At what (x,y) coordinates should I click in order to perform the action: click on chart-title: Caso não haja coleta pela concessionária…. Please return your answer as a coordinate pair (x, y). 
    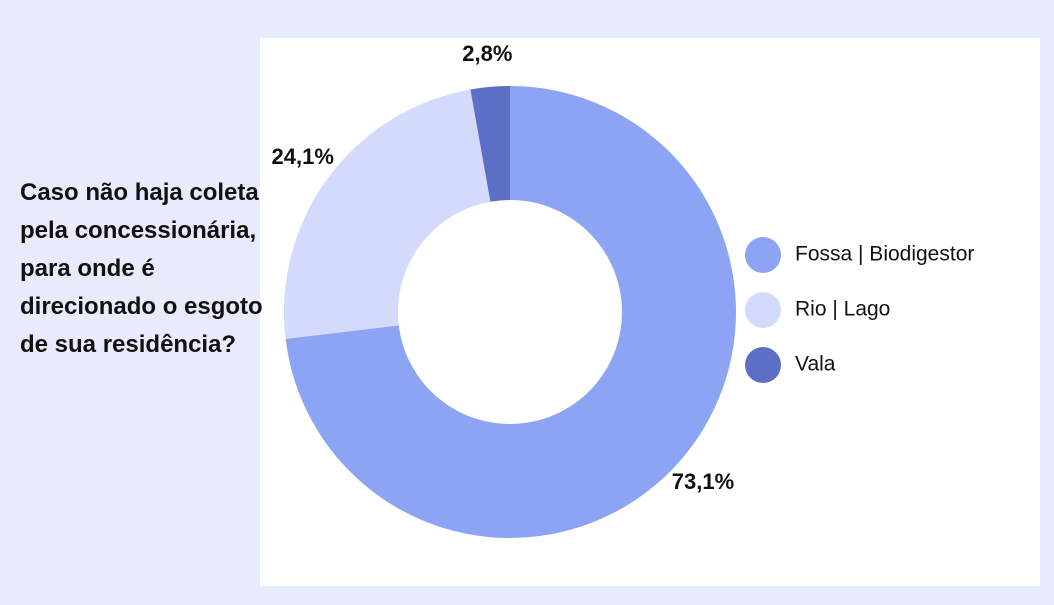
    Looking at the image, I should click on (141, 268).